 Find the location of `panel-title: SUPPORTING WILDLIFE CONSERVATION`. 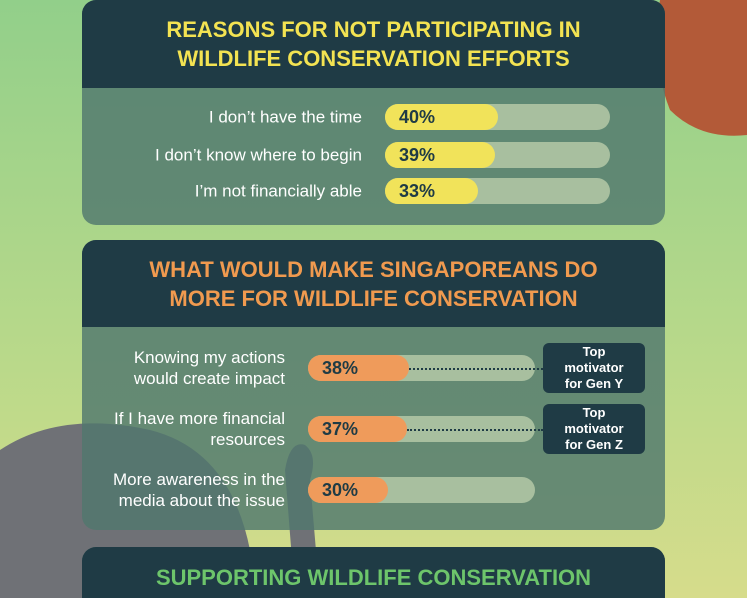

panel-title: SUPPORTING WILDLIFE CONSERVATION is located at coordinates (373, 577).